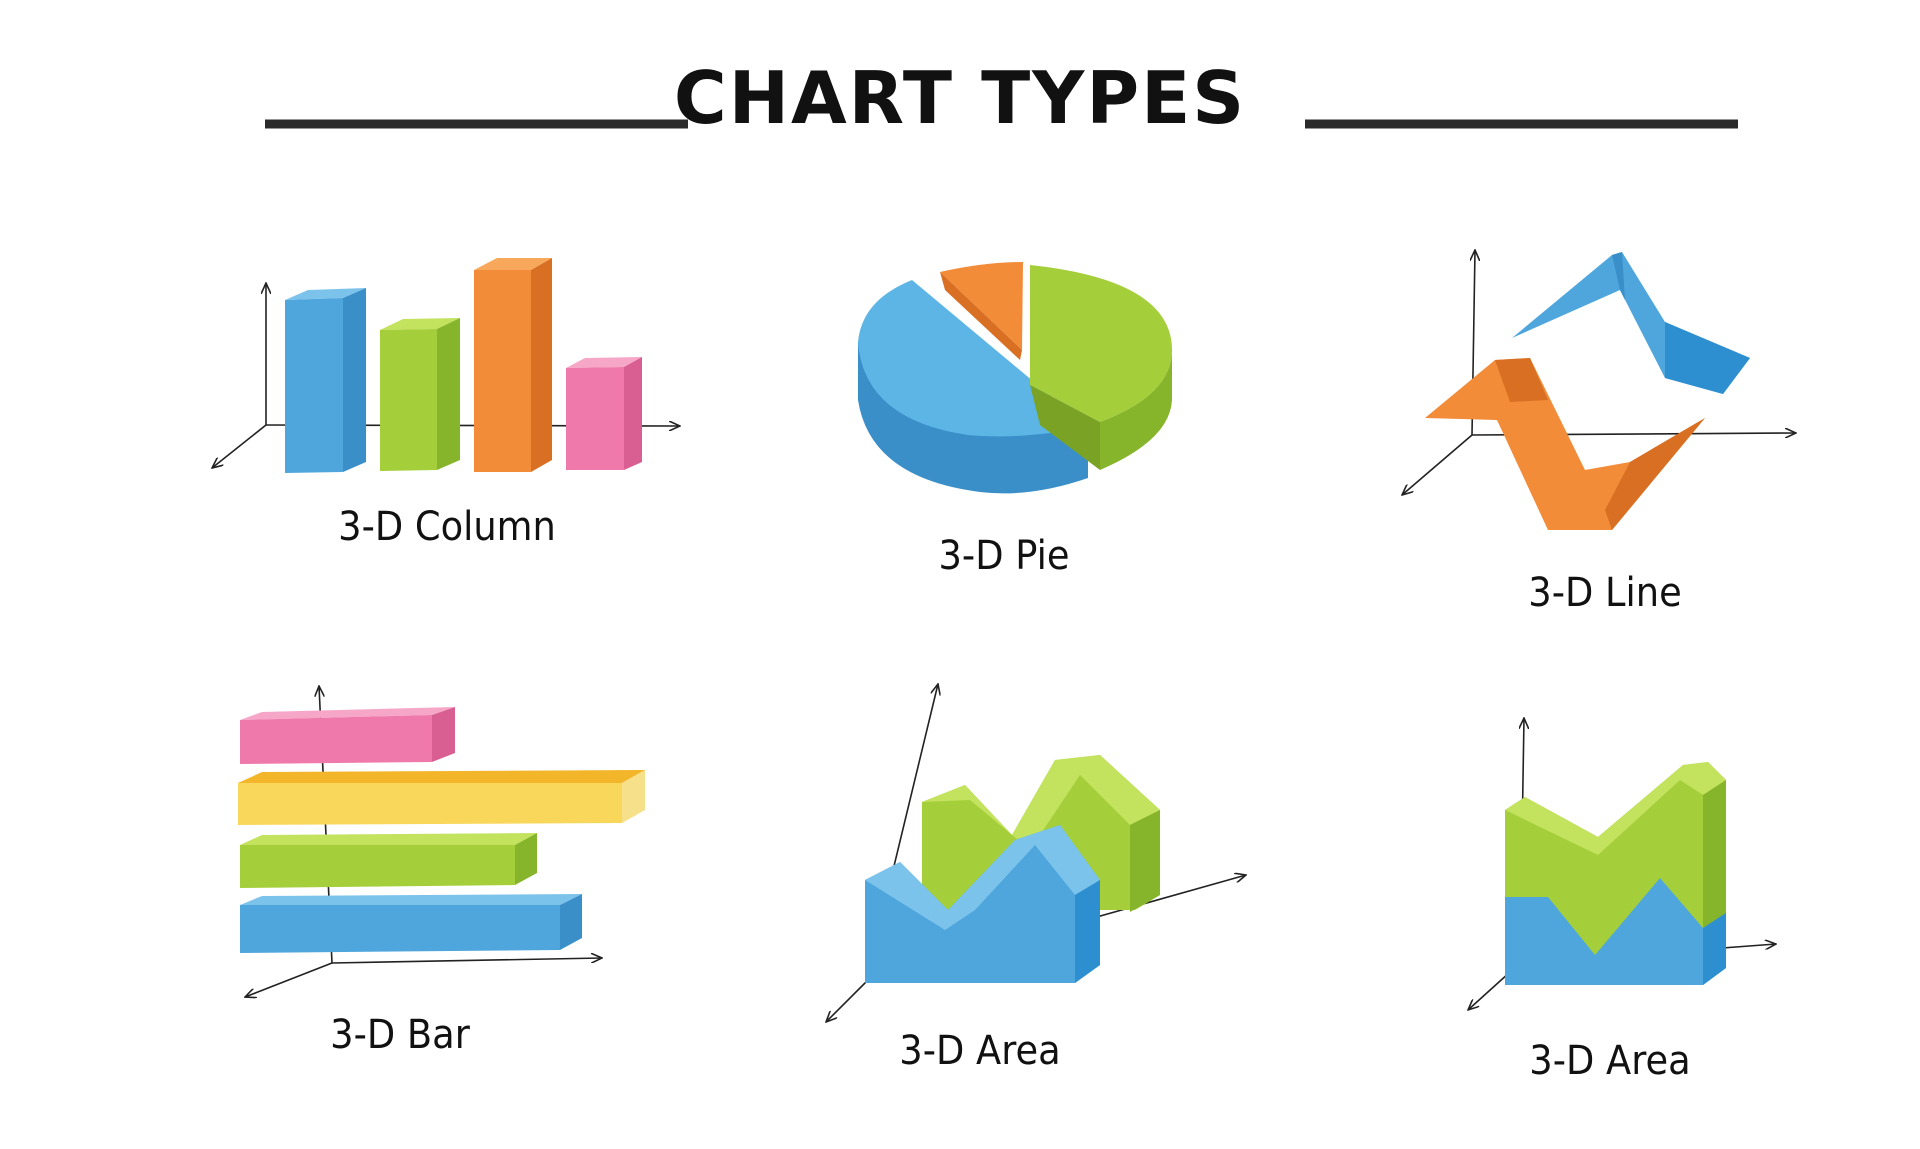  I want to click on bar-pink, so click(347, 735).